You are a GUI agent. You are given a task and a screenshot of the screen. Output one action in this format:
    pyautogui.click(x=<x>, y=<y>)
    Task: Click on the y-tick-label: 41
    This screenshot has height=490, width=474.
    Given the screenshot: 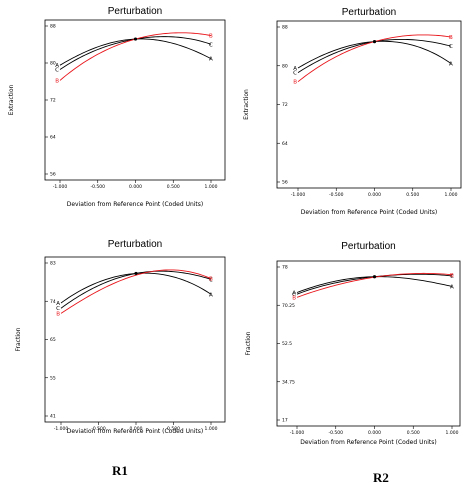 What is the action you would take?
    pyautogui.click(x=53, y=417)
    